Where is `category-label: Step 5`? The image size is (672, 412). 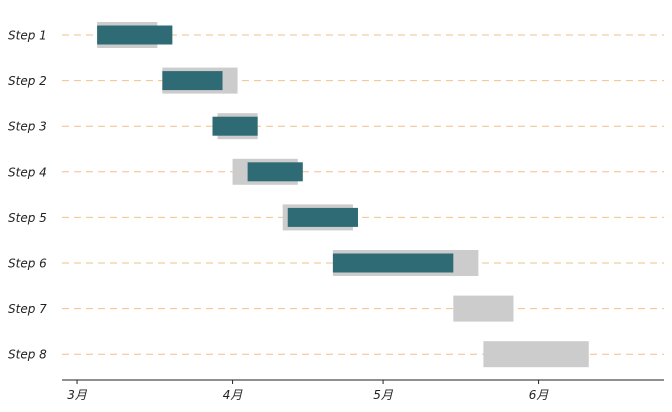 category-label: Step 5 is located at coordinates (27, 218).